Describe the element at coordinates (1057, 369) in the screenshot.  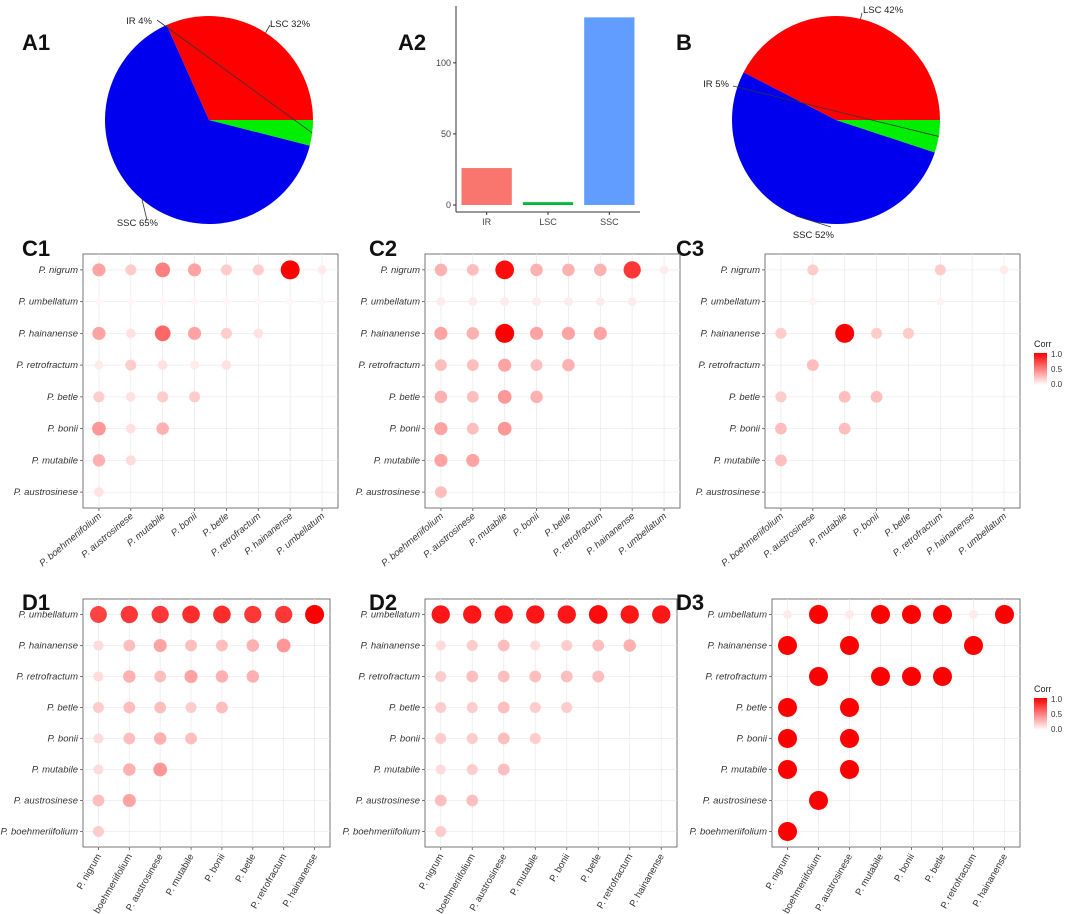
I see `legend-tick: 0.5` at that location.